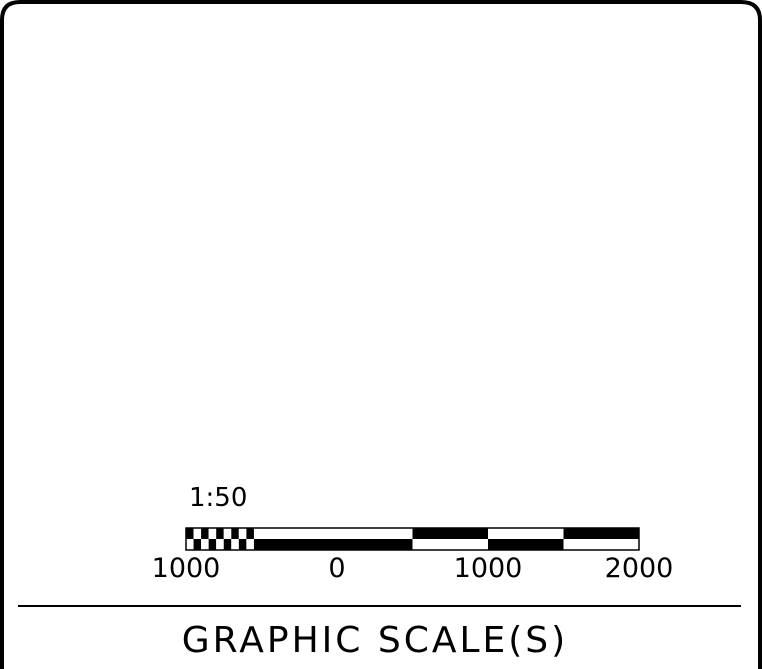 The image size is (762, 669). Describe the element at coordinates (413, 568) in the screenshot. I see `scale-tick-labels: 1000 0 1000 2000` at that location.